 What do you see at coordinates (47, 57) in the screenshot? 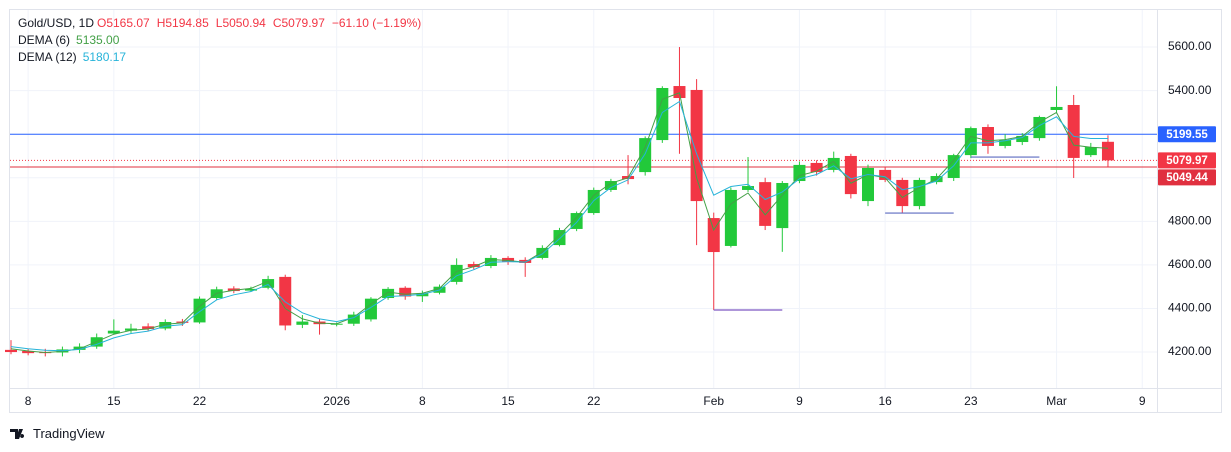
I see `legend-name: DEMA (12)` at bounding box center [47, 57].